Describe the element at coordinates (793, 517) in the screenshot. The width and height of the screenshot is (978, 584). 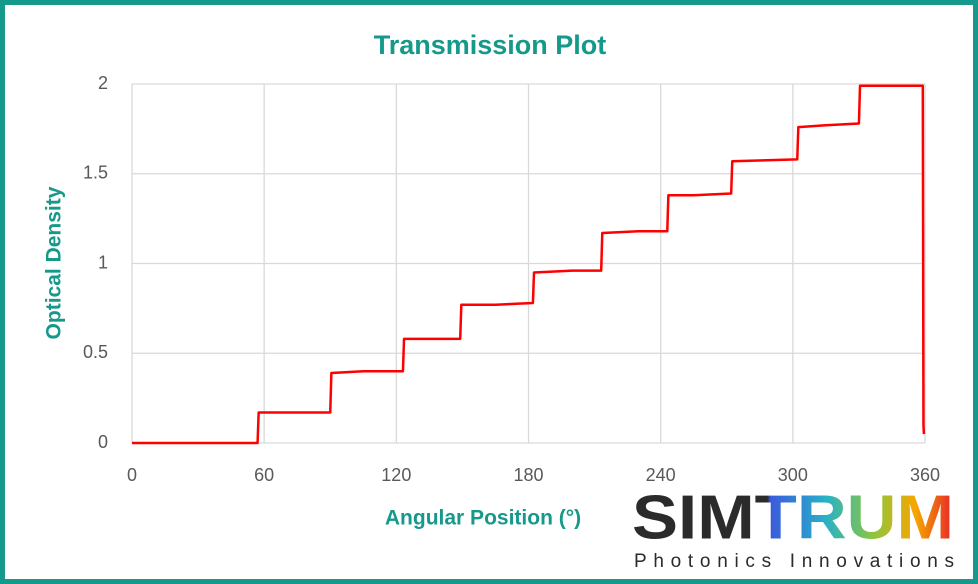
I see `logo-name: SIMTRUM` at that location.